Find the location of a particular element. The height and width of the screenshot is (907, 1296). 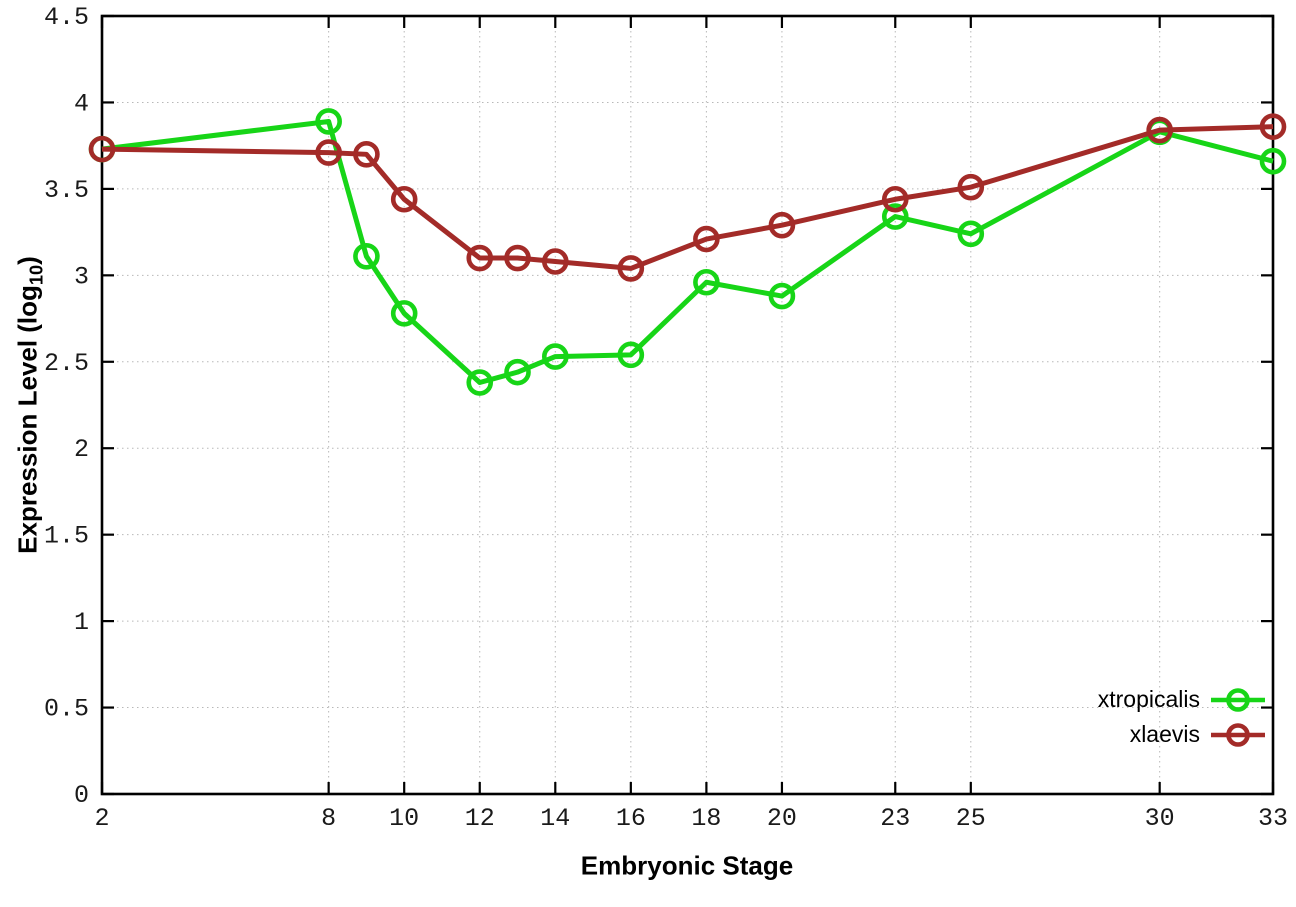

y-tick-label: 3.5 is located at coordinates (66, 190).